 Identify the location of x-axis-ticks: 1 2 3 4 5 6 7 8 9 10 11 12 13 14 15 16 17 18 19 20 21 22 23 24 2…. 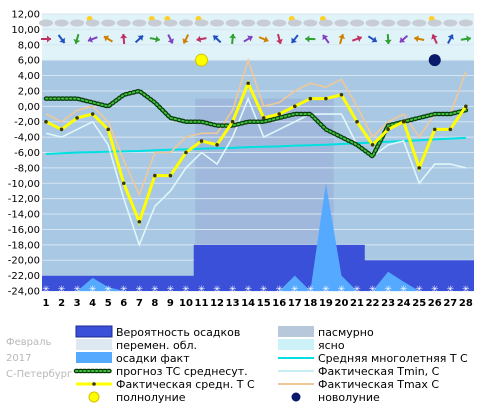
(258, 303).